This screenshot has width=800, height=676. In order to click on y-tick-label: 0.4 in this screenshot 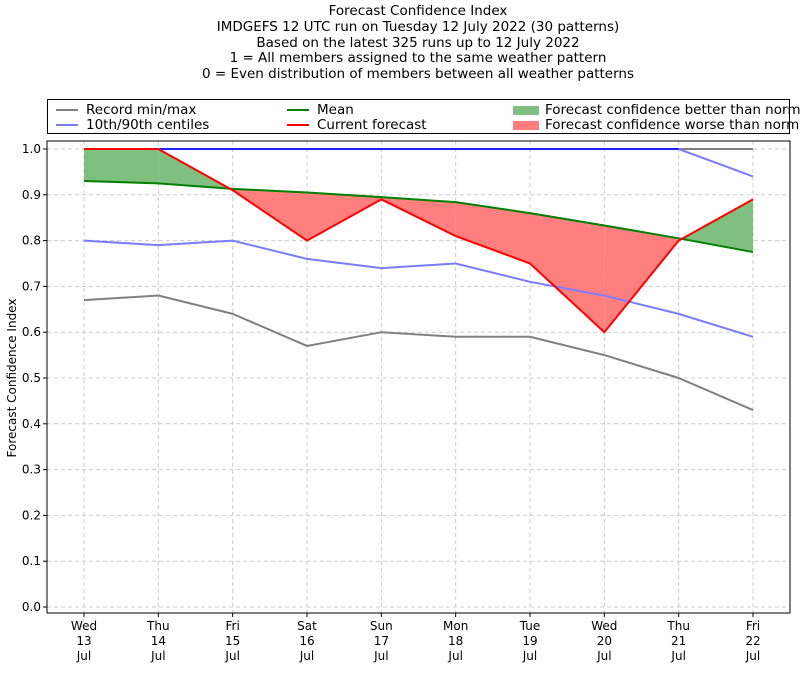, I will do `click(31, 424)`.